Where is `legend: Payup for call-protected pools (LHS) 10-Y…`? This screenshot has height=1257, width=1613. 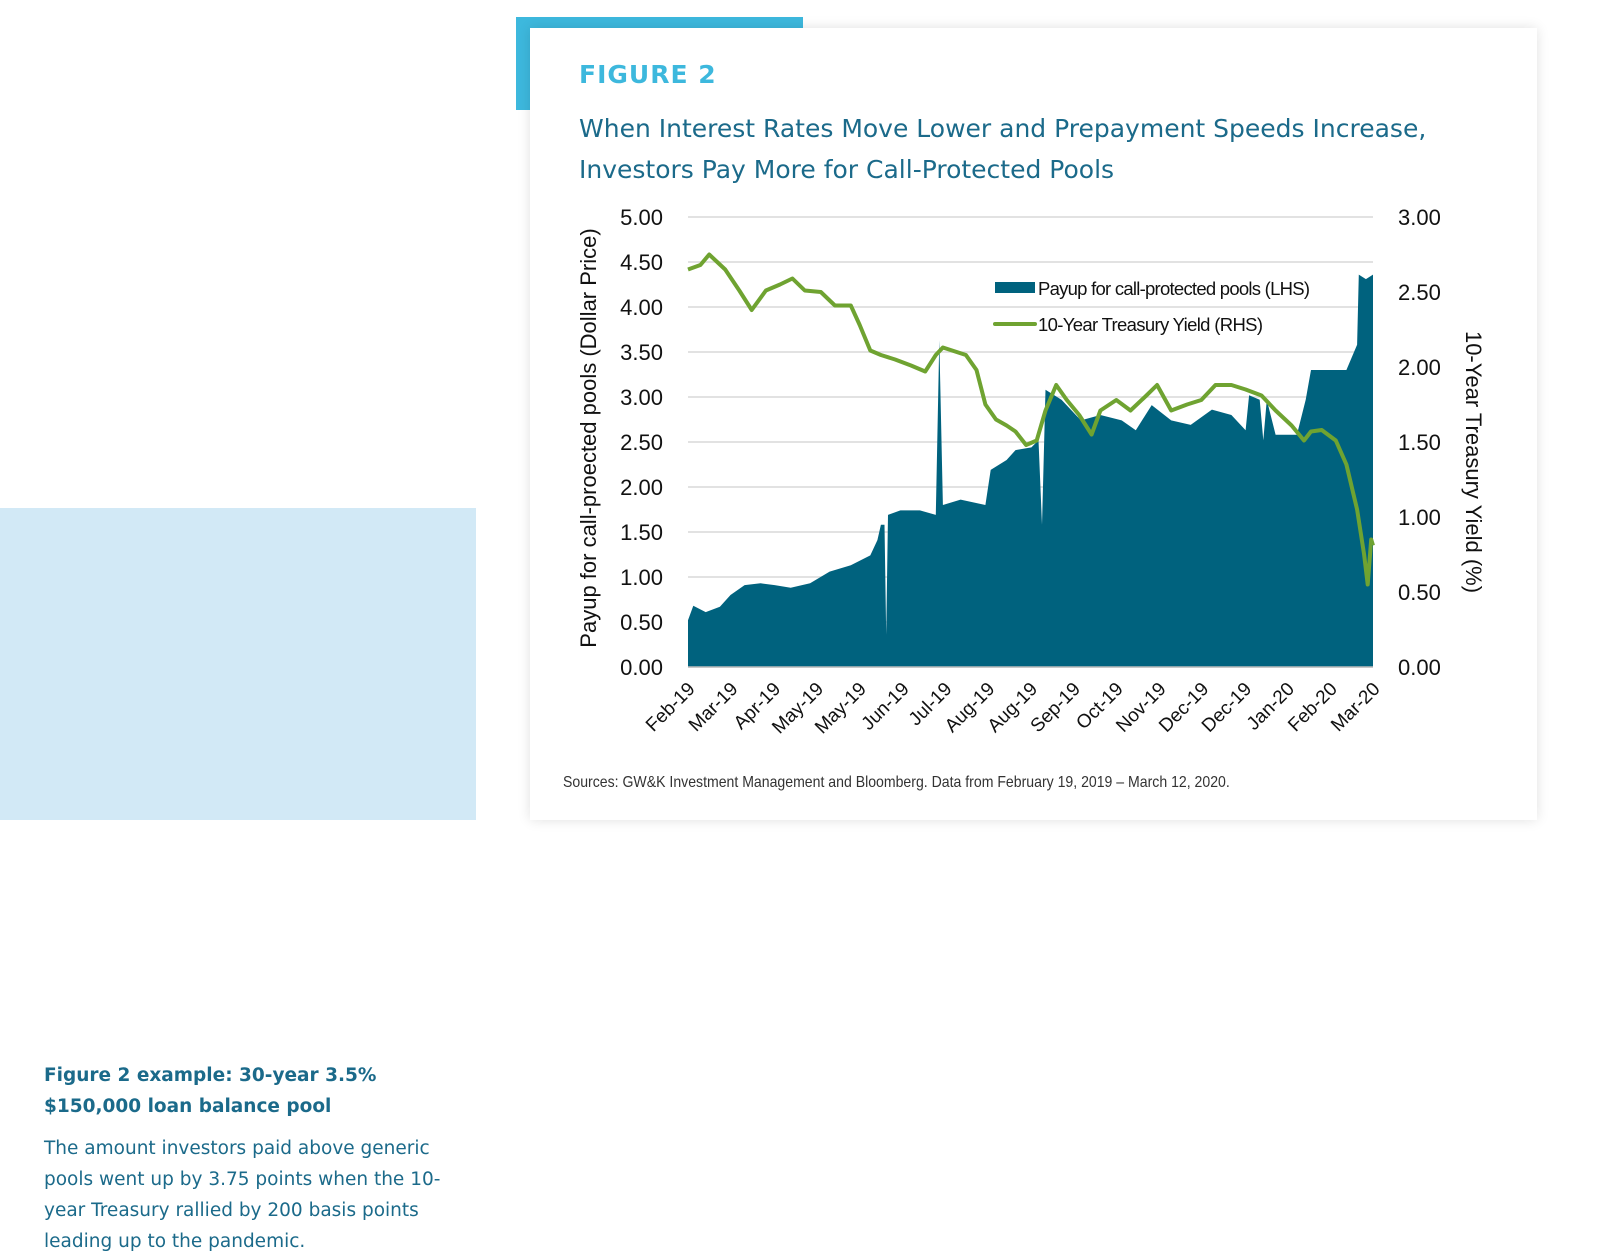
legend: Payup for call-protected pools (LHS) 10-Y… is located at coordinates (1151, 306).